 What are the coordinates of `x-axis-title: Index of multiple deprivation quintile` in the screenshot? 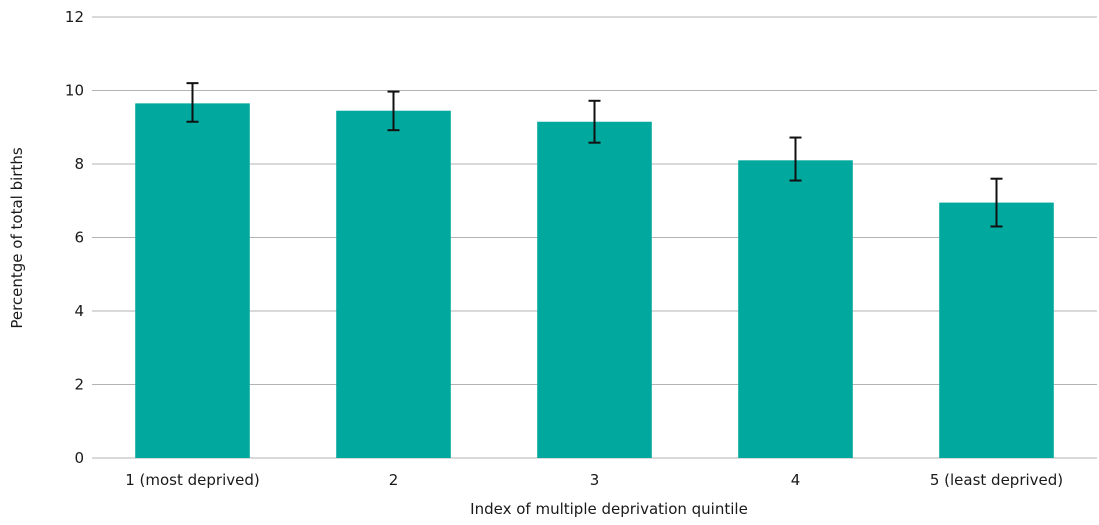 It's located at (609, 509).